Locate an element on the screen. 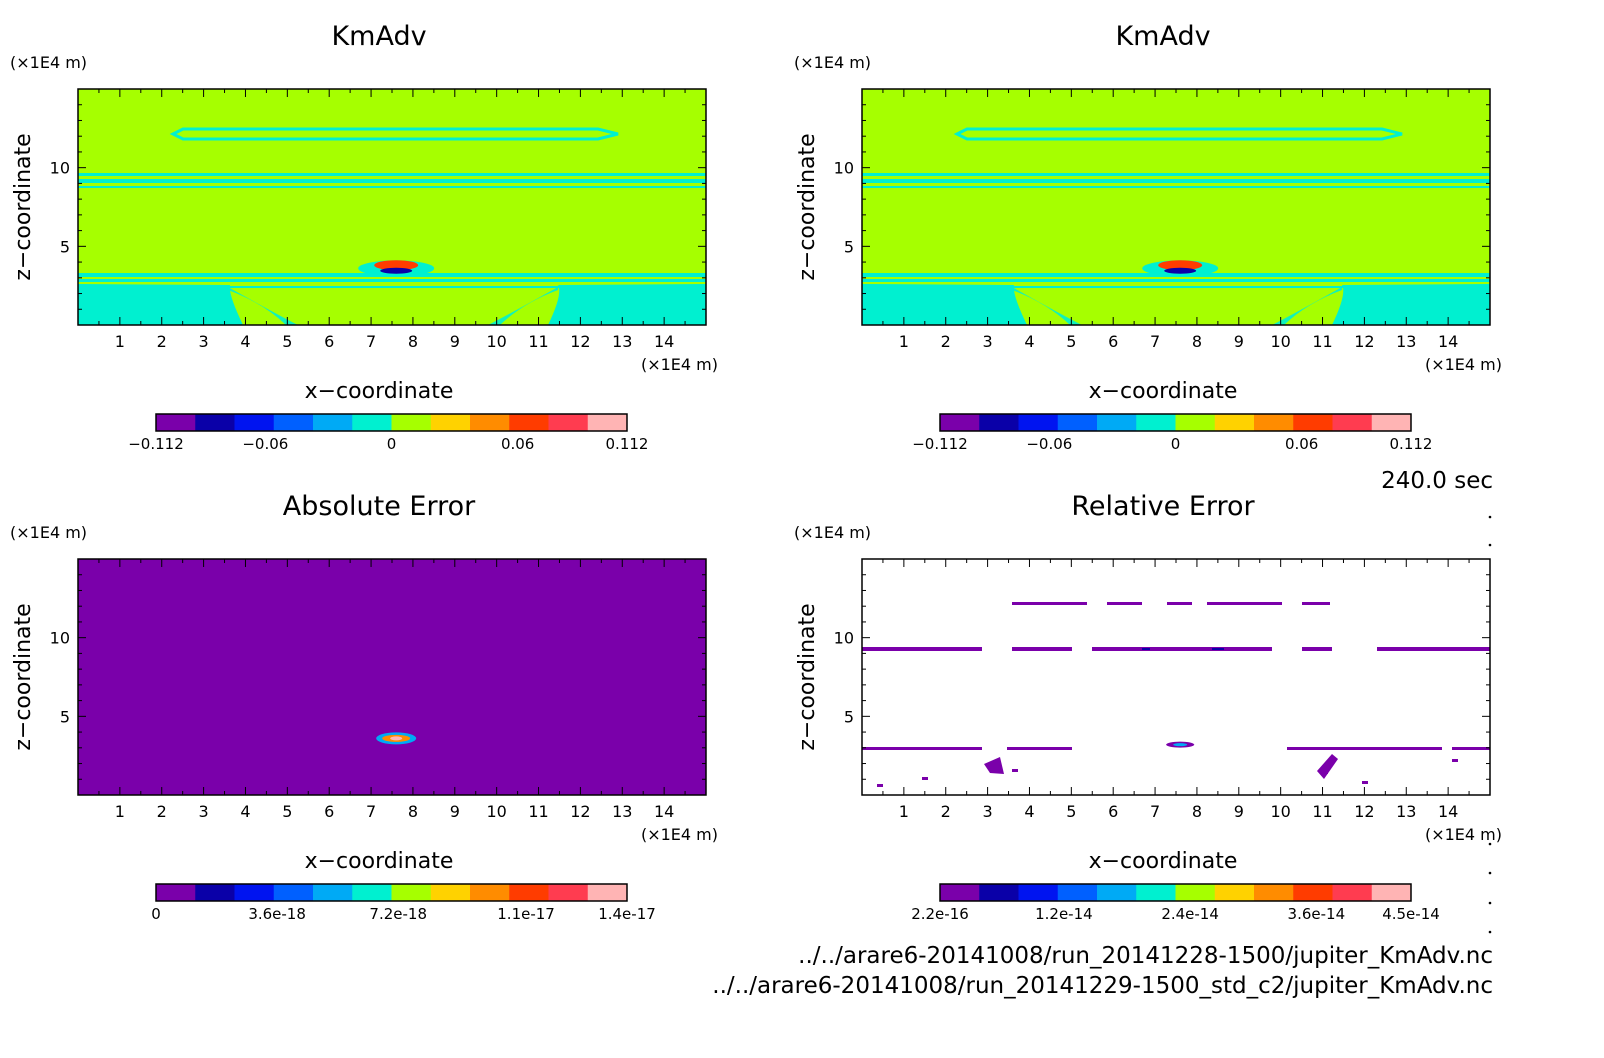  colorbar-label: −0.112 is located at coordinates (156, 444).